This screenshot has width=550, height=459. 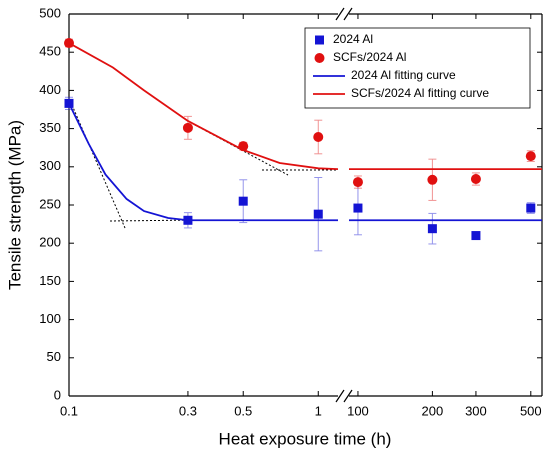 What do you see at coordinates (50, 280) in the screenshot?
I see `y-tick-label: 150` at bounding box center [50, 280].